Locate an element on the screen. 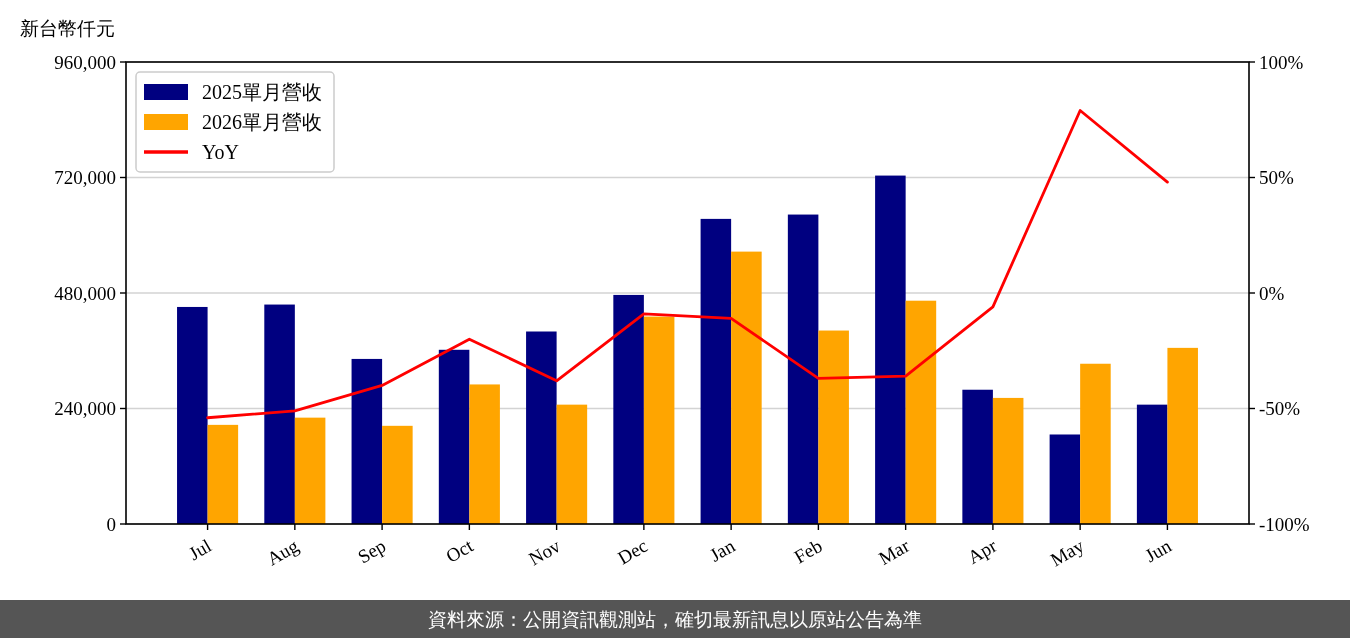  x-tick-label: Oct is located at coordinates (460, 550).